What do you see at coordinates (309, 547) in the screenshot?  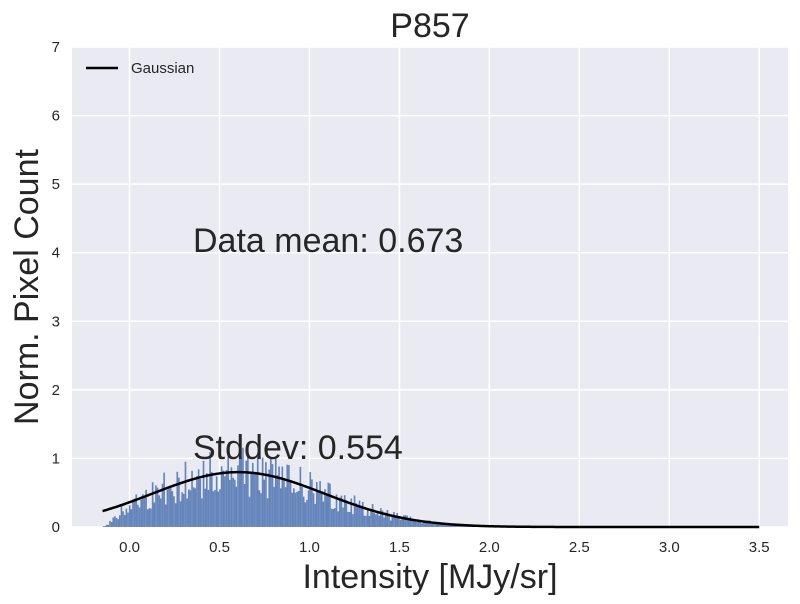 I see `x-tick-label: 1.0` at bounding box center [309, 547].